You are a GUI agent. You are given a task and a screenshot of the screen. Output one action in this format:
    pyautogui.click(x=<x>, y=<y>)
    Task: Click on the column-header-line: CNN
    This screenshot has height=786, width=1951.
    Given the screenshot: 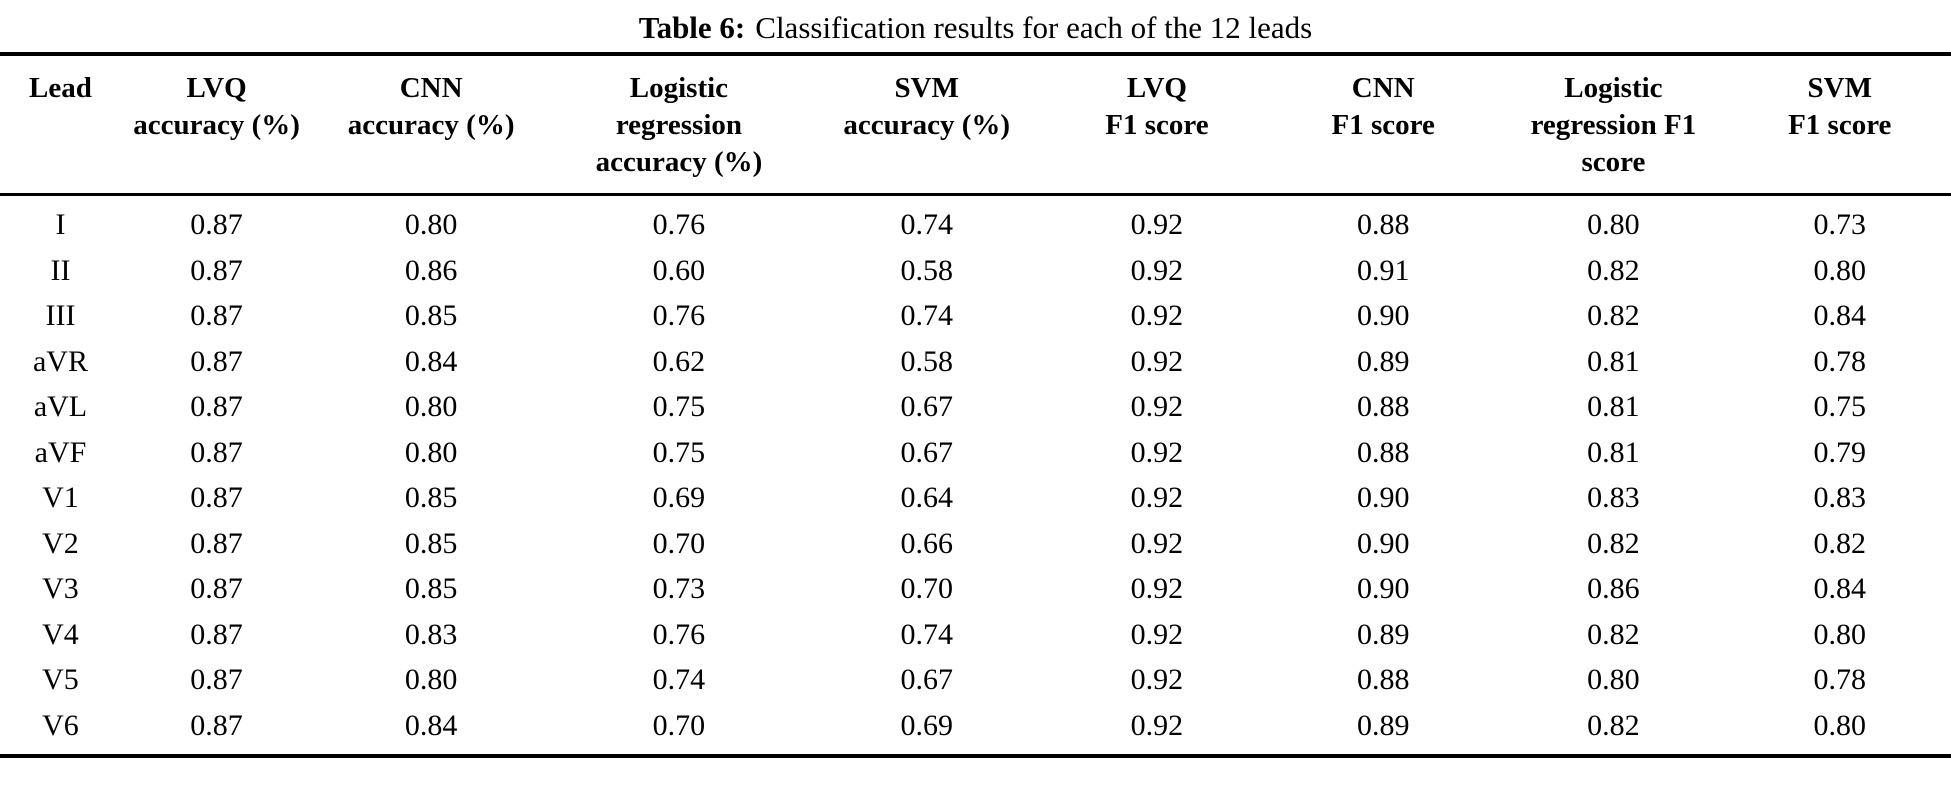 What is the action you would take?
    pyautogui.click(x=431, y=88)
    